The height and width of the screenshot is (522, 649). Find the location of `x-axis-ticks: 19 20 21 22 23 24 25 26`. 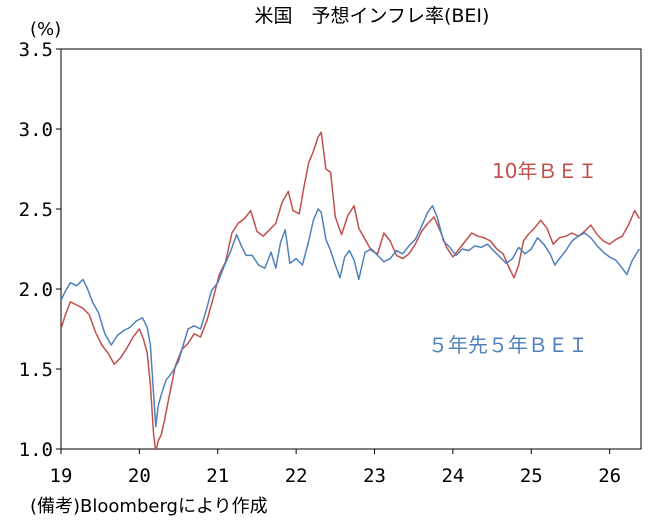

x-axis-ticks: 19 20 21 22 23 24 25 26 is located at coordinates (335, 468).